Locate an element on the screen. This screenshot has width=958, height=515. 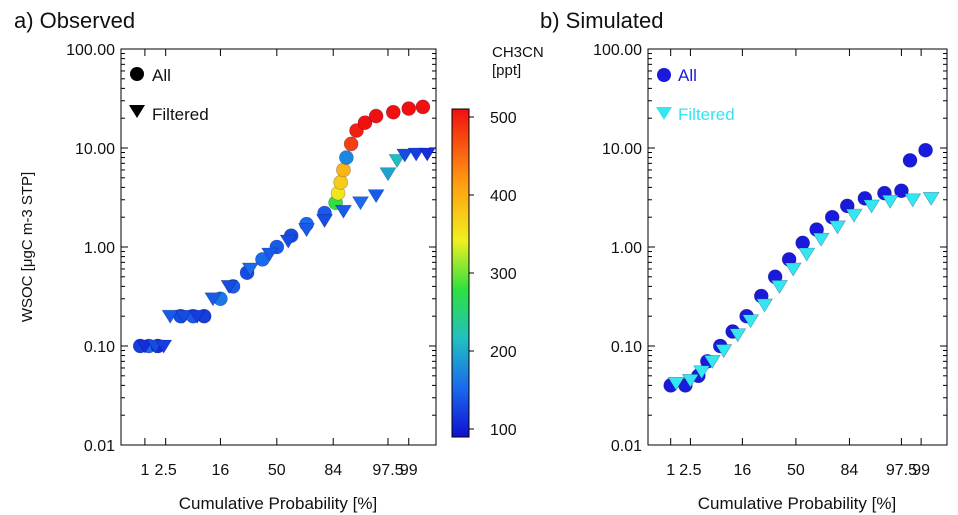
colorbar-tick-label: 100 is located at coordinates (503, 430).